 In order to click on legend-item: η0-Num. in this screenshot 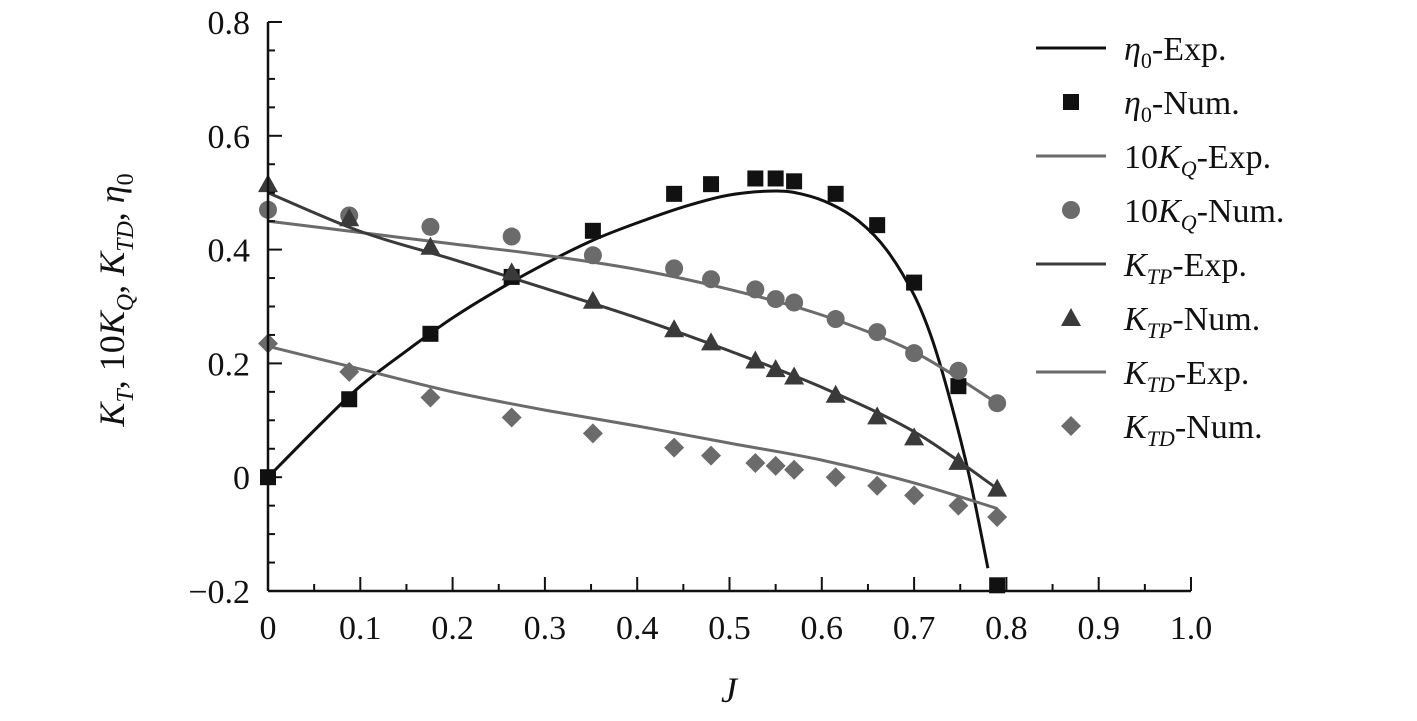, I will do `click(1151, 106)`.